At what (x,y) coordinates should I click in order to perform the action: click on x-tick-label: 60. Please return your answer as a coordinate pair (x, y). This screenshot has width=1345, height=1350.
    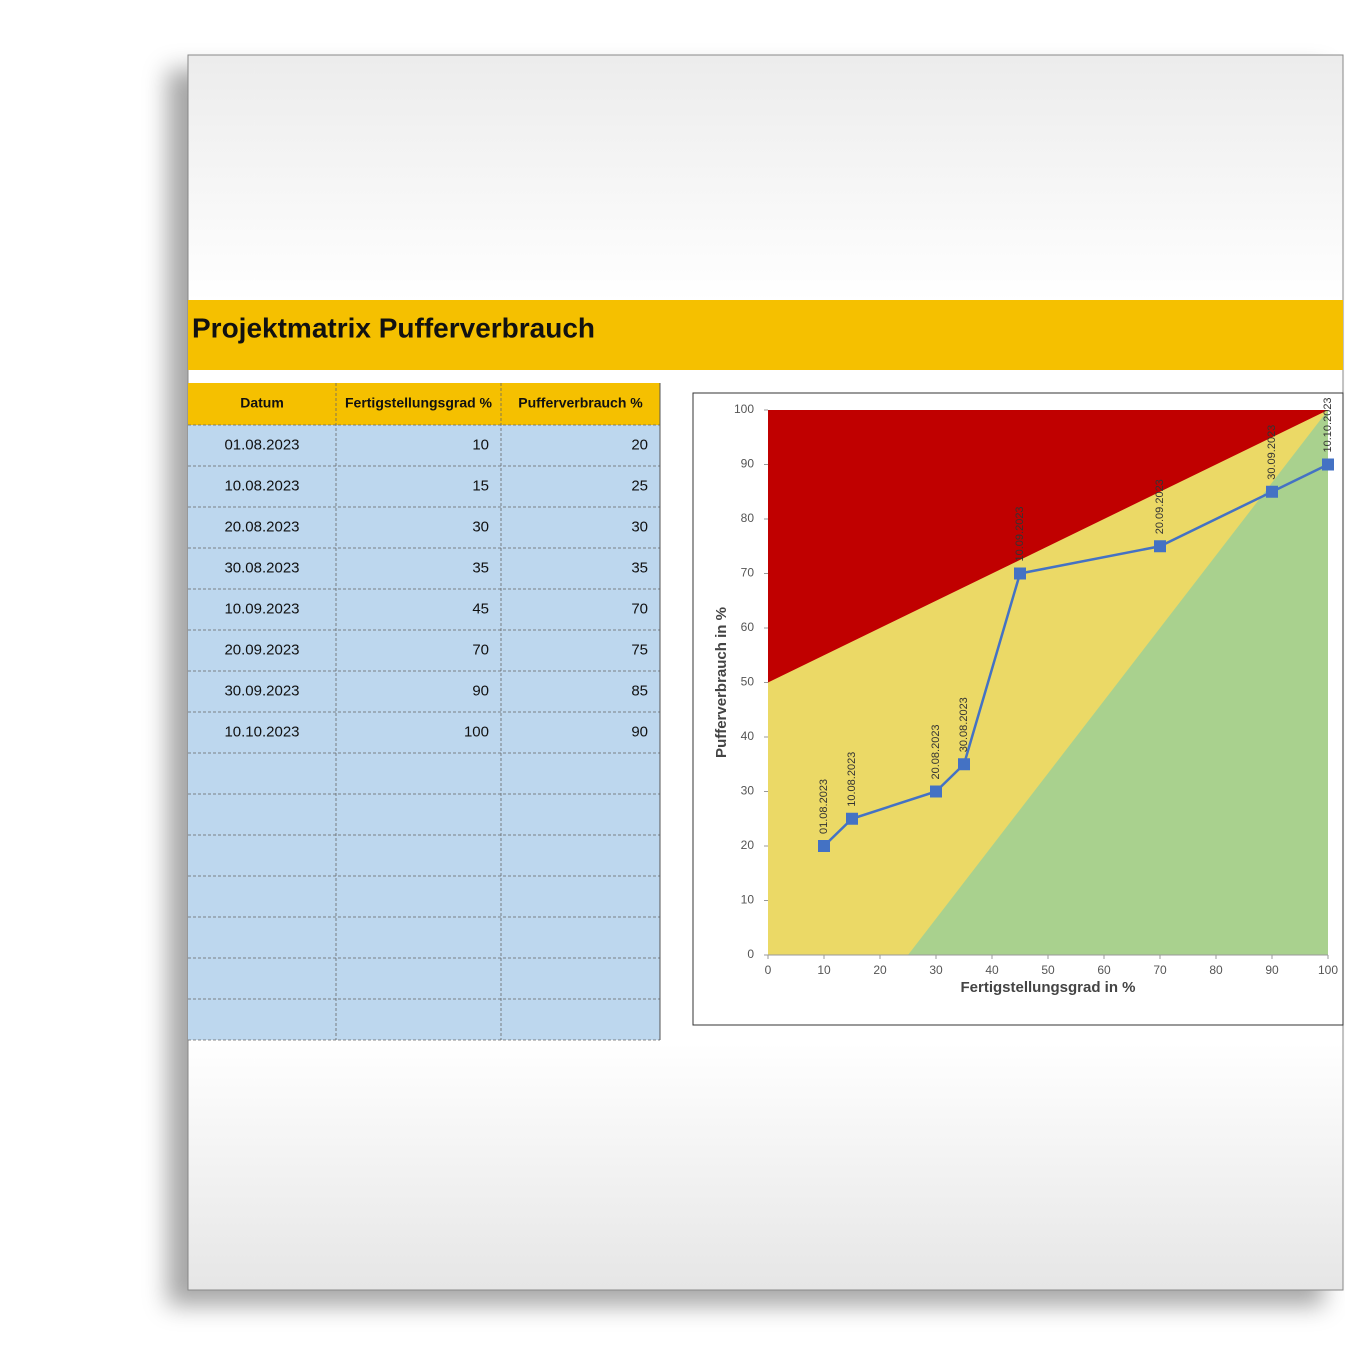
    Looking at the image, I should click on (1104, 970).